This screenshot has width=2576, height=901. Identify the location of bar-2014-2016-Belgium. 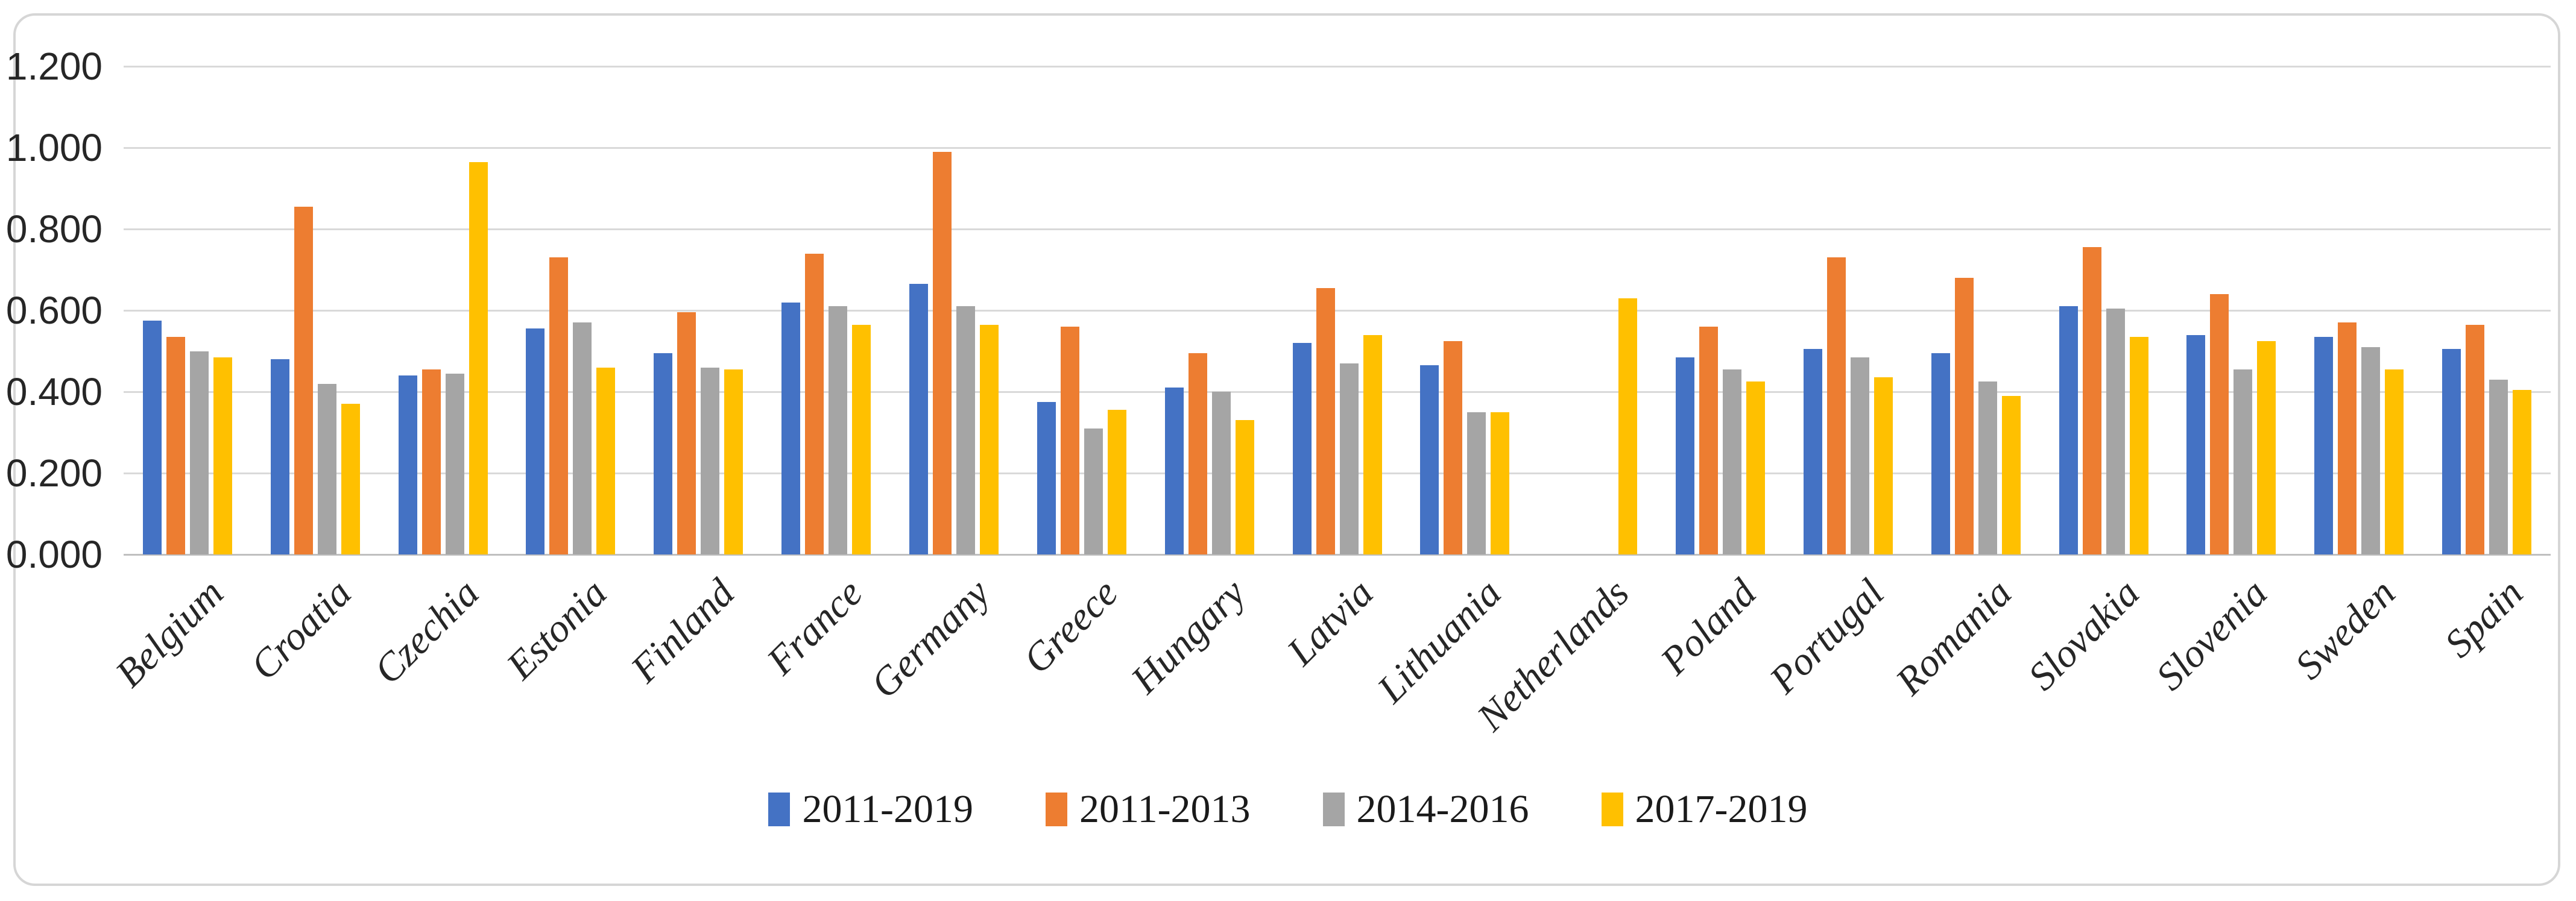
(199, 452).